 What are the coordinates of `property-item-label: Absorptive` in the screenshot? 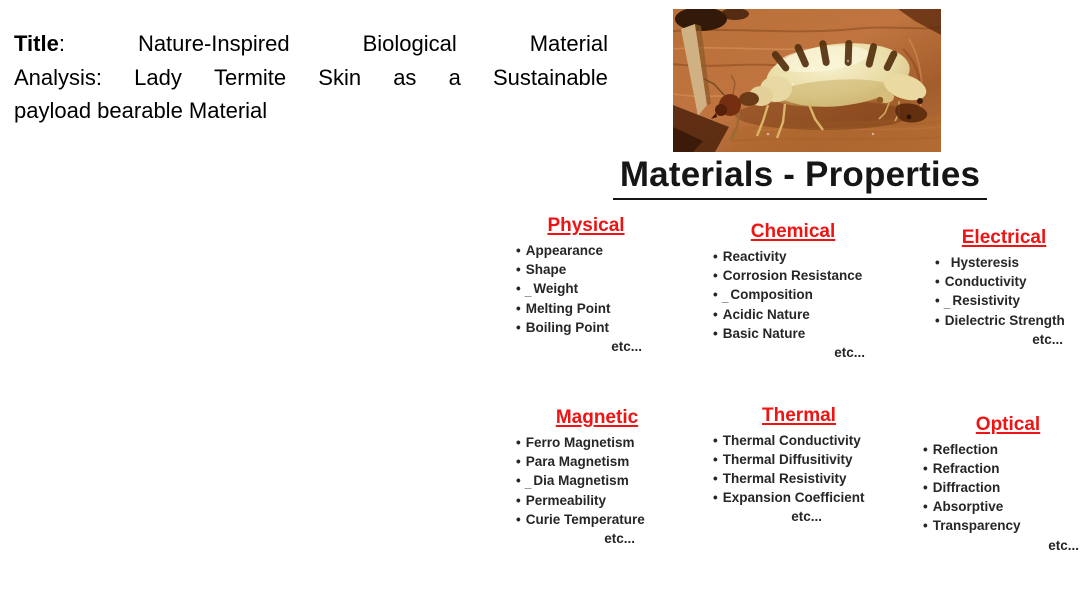 It's located at (968, 506).